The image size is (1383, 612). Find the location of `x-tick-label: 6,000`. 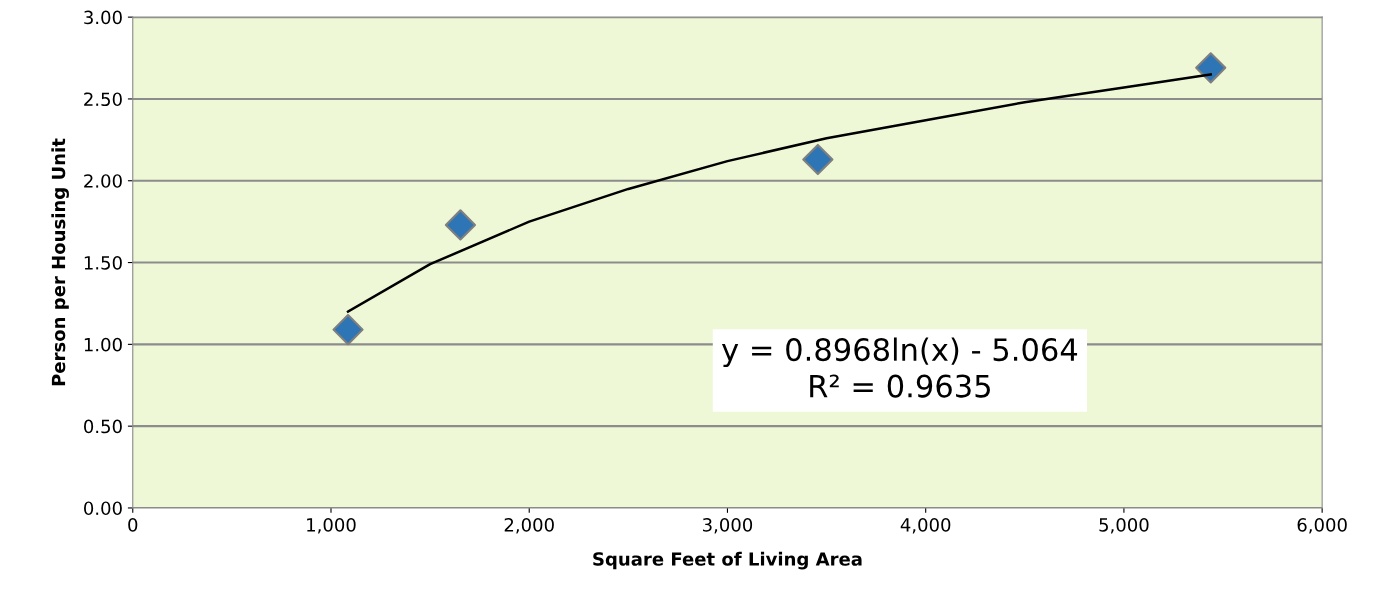

x-tick-label: 6,000 is located at coordinates (1322, 526).